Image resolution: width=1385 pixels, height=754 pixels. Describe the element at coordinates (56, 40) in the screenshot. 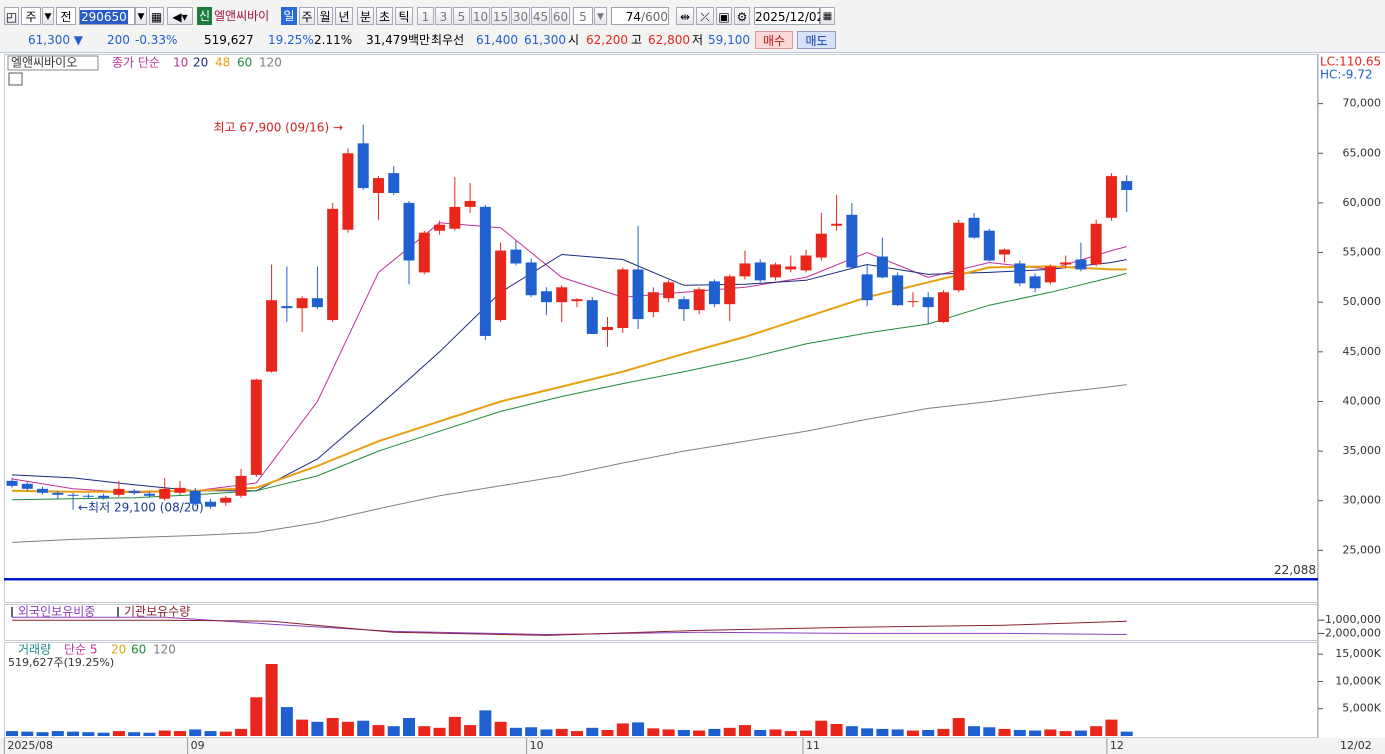

I see `price: 61,300 ▼` at that location.